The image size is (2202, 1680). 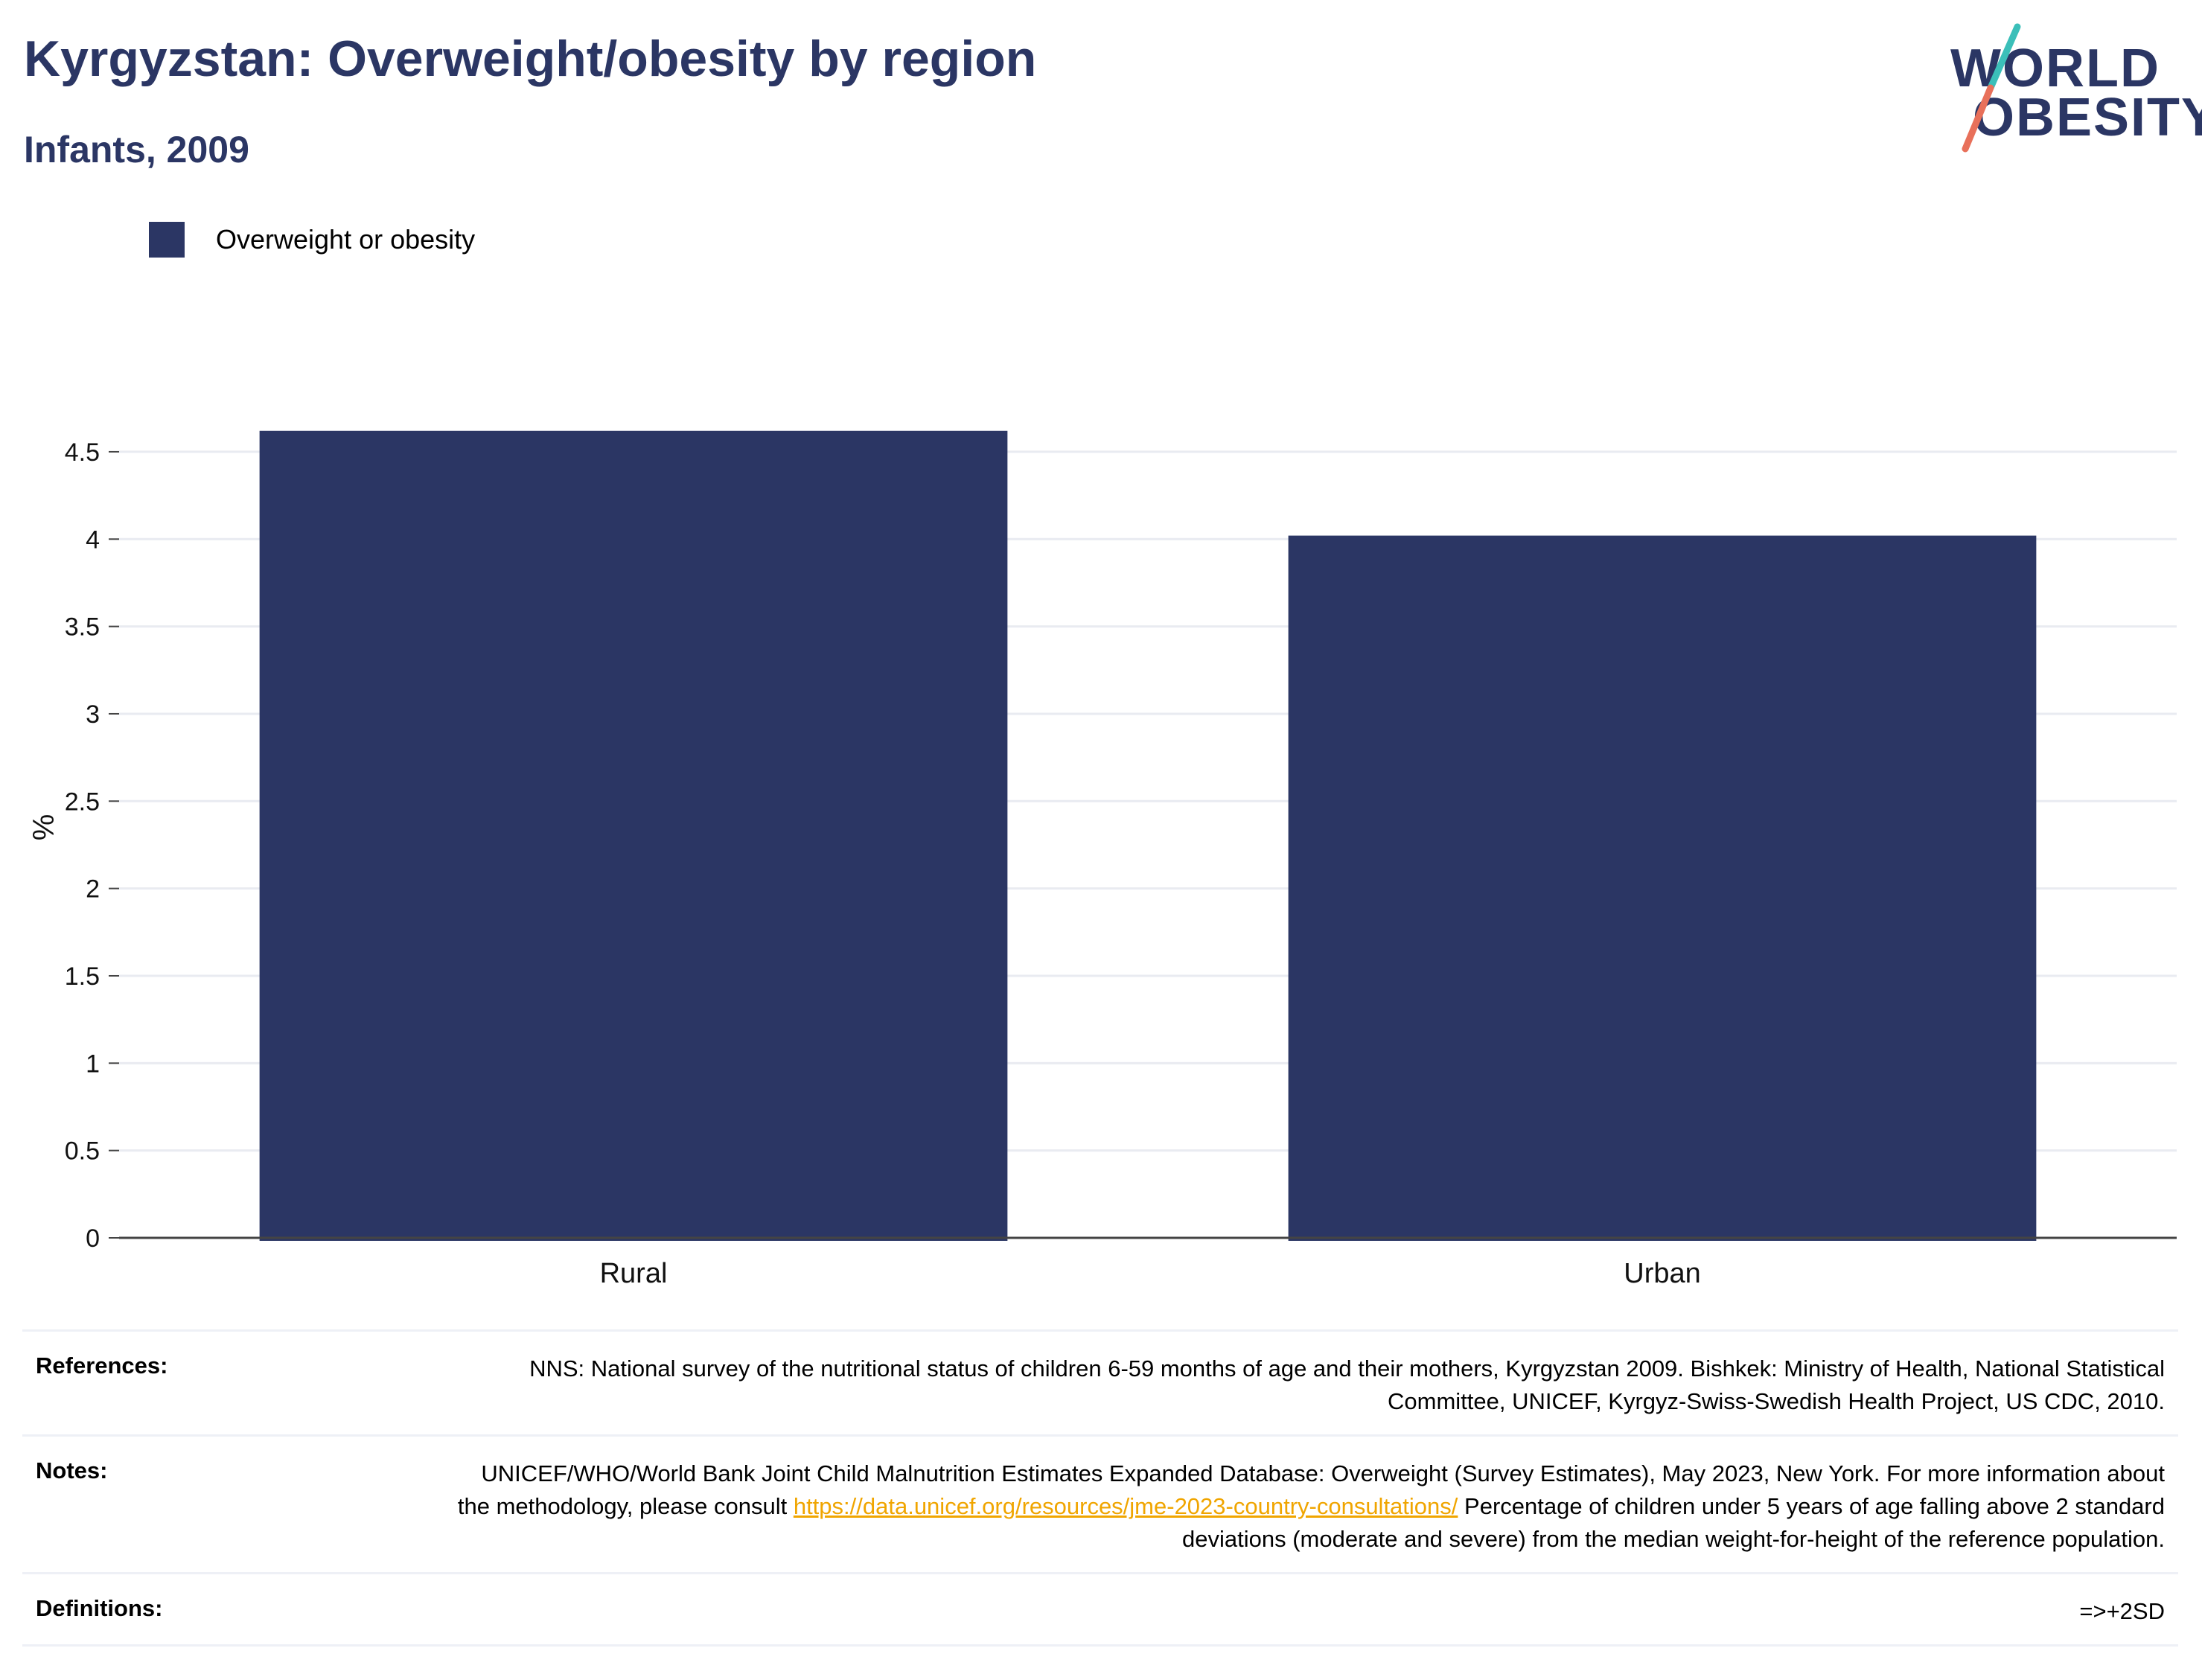 I want to click on y-tick-label: 2.5, so click(x=82, y=802).